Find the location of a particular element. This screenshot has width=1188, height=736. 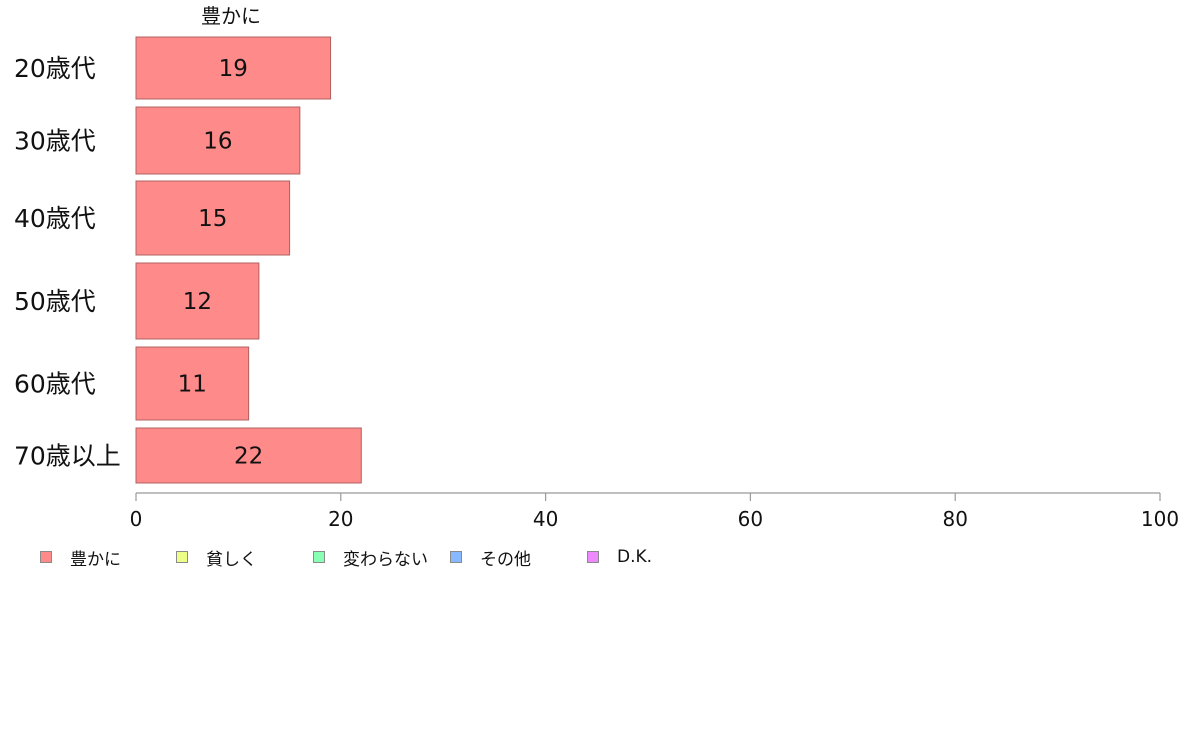

x-axis: 0 20 40 60 80 100 is located at coordinates (654, 511).